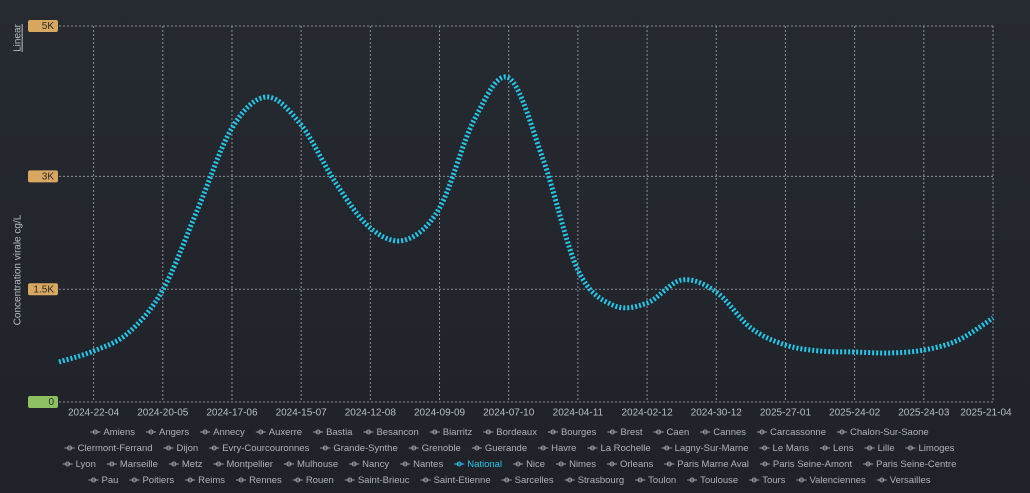 This screenshot has width=1030, height=493. I want to click on legend-item: Nice, so click(529, 464).